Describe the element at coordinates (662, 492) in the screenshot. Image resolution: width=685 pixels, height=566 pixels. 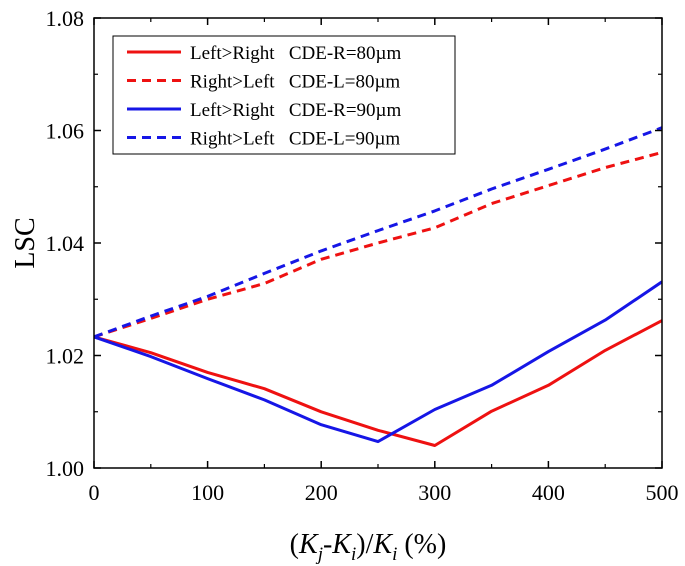
I see `x-tick-label: 500` at that location.